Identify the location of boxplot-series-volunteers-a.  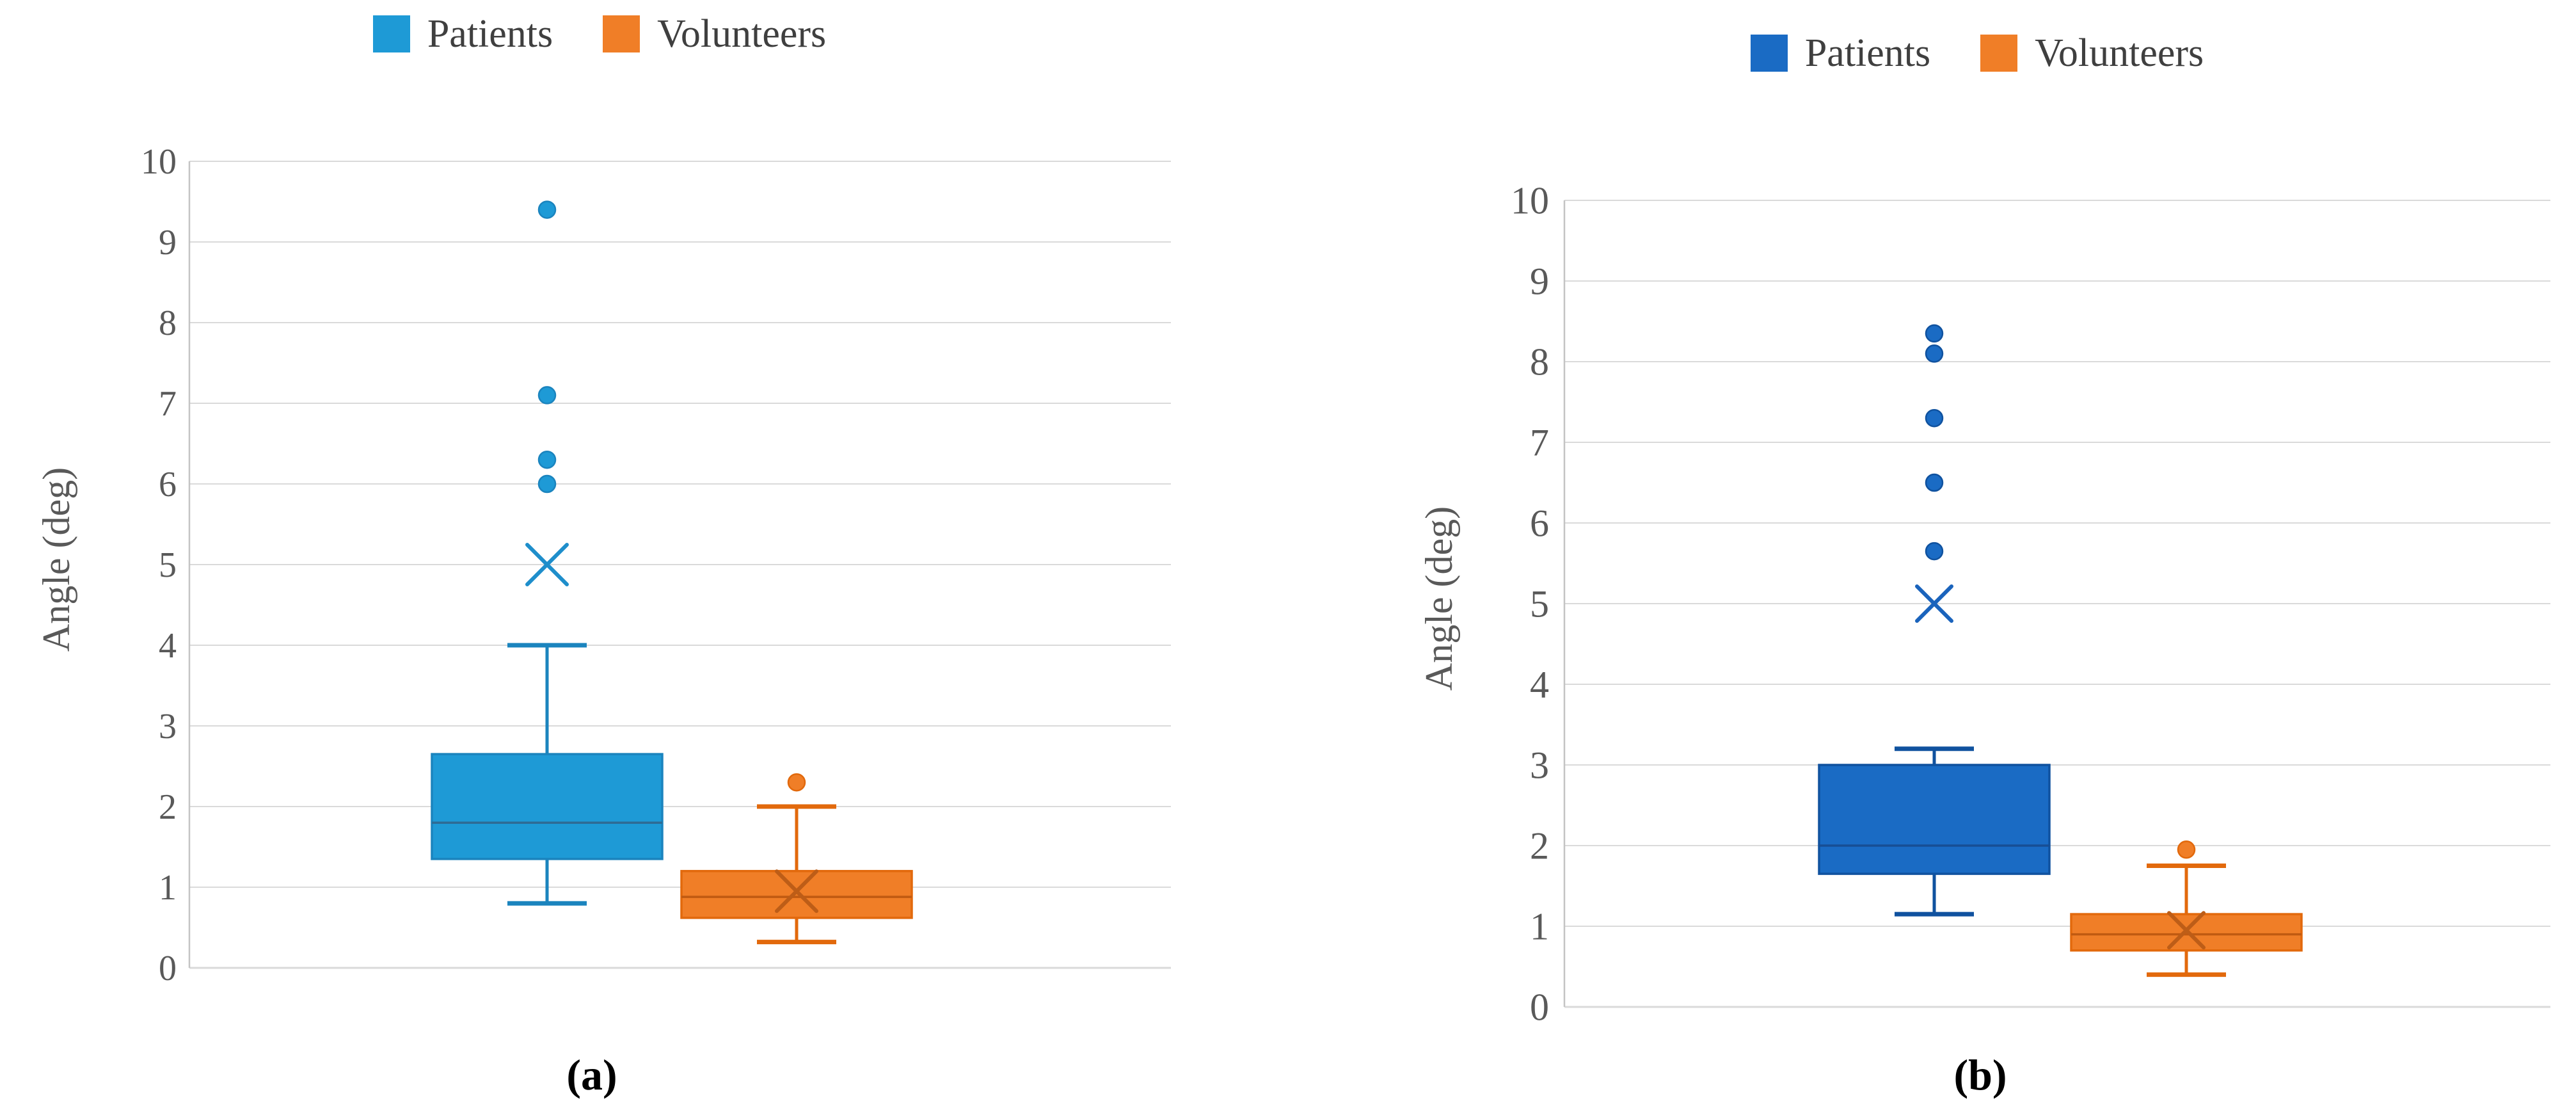
(797, 859).